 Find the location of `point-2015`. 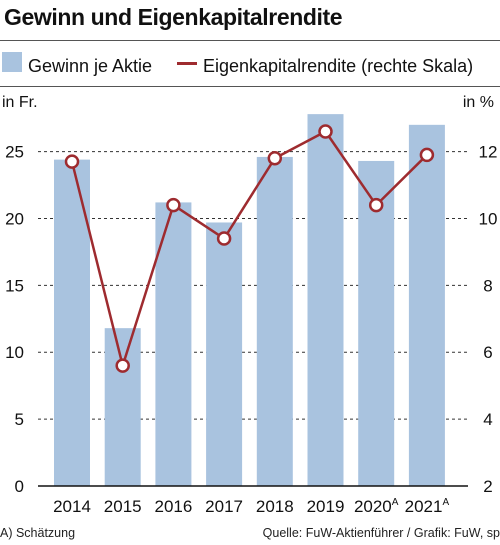

point-2015 is located at coordinates (122, 365).